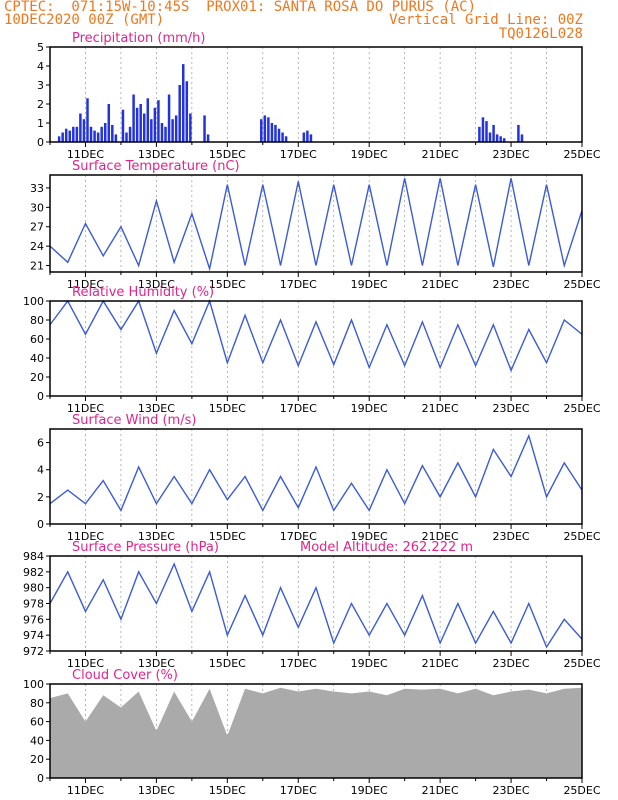 The width and height of the screenshot is (618, 800). I want to click on y-tick-label: 978, so click(33, 604).